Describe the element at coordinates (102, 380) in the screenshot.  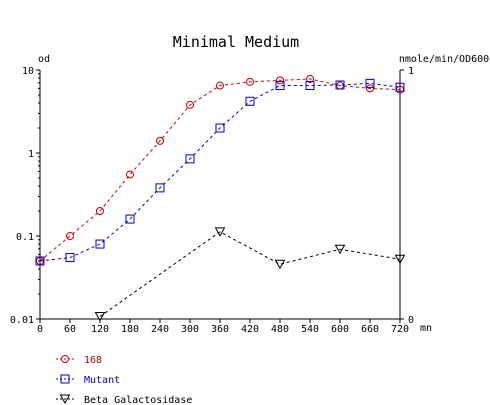
I see `legend-label: Mutant` at that location.